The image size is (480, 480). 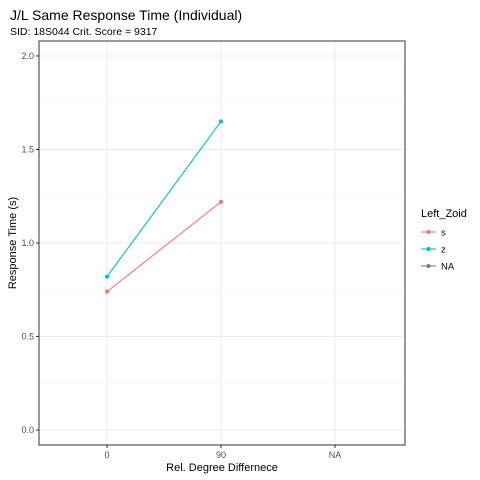 What do you see at coordinates (335, 455) in the screenshot?
I see `x-tick-label: NA` at bounding box center [335, 455].